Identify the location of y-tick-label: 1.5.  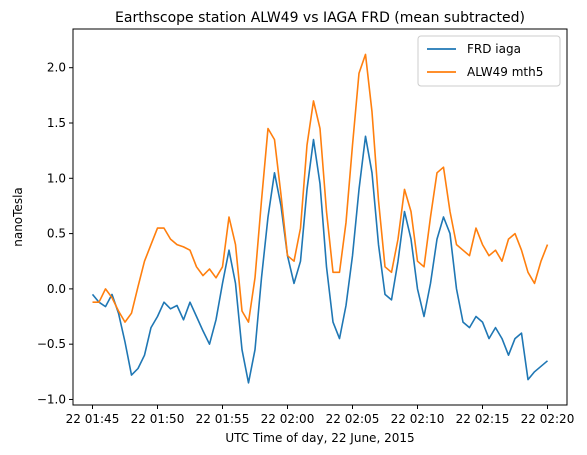
(56, 123).